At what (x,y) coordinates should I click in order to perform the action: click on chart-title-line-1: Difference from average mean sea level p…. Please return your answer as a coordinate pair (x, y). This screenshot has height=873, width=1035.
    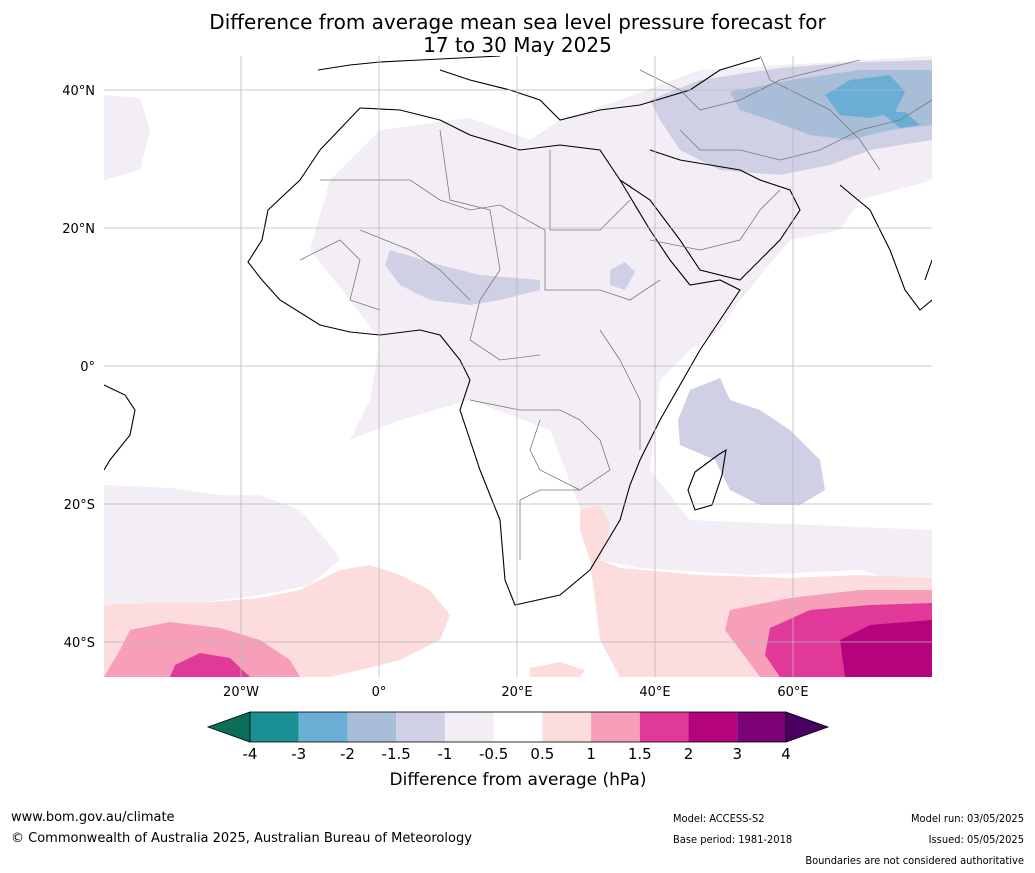
    Looking at the image, I should click on (517, 22).